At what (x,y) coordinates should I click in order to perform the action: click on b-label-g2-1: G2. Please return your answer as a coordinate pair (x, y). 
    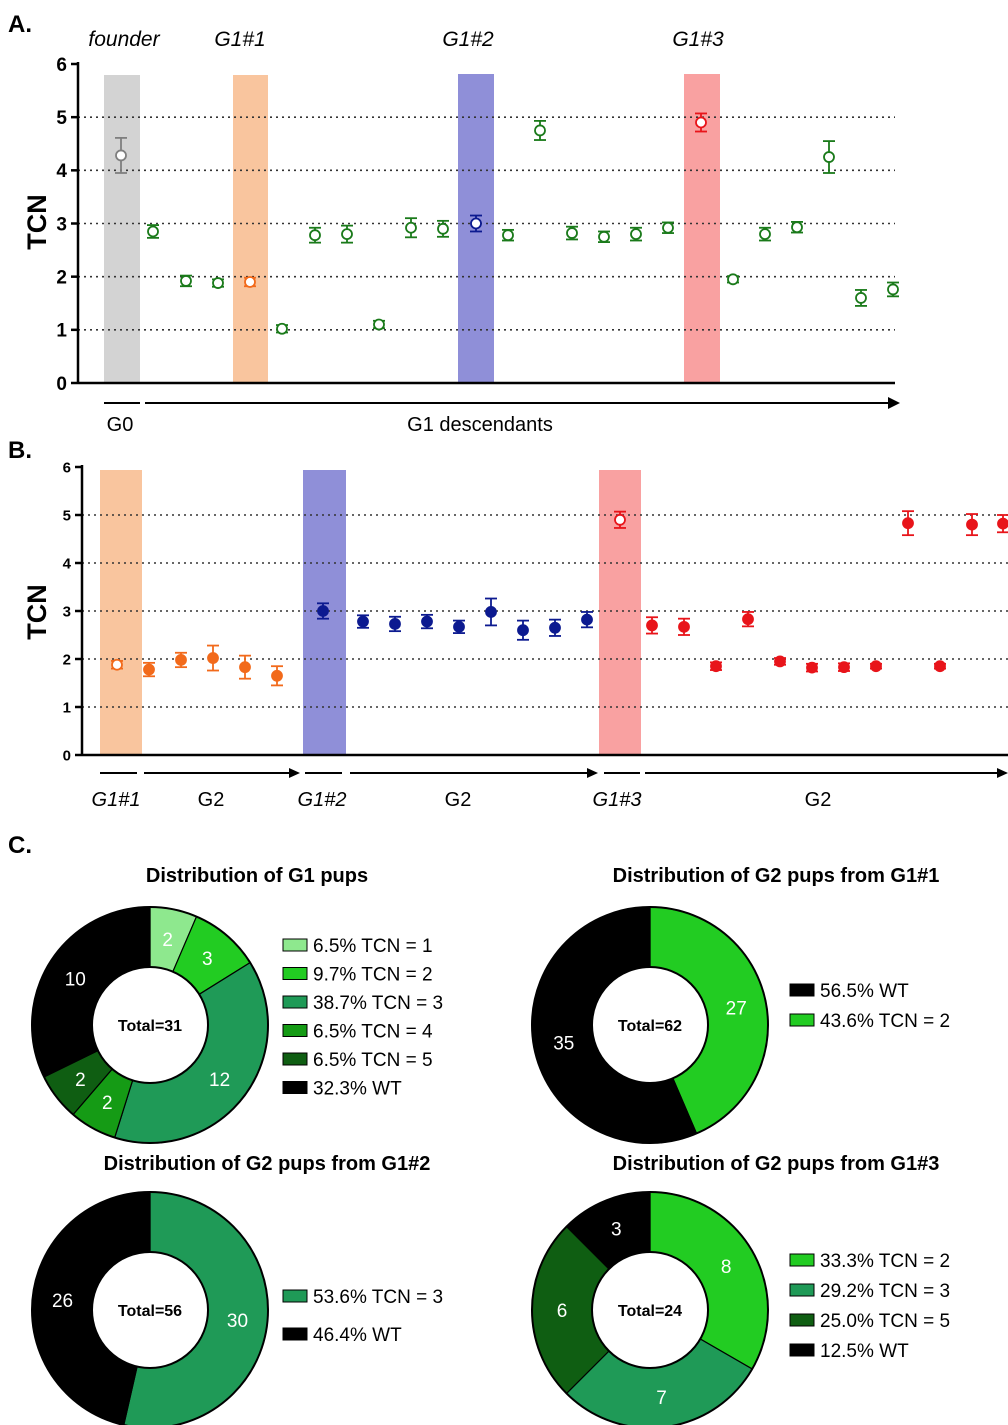
    Looking at the image, I should click on (211, 800).